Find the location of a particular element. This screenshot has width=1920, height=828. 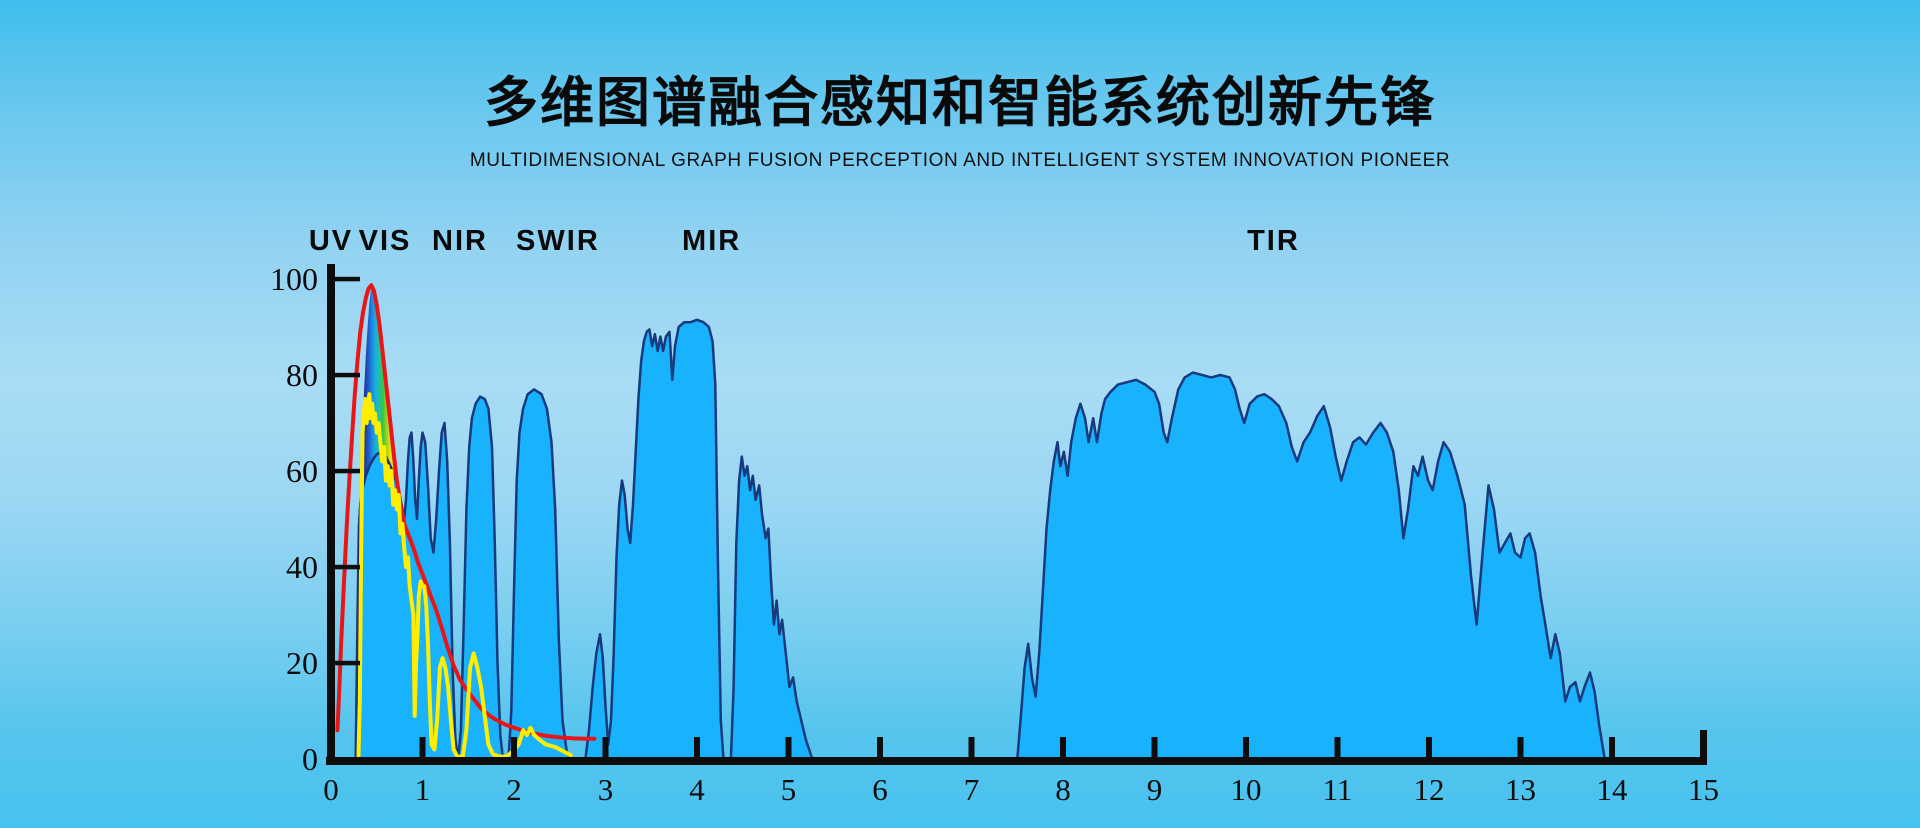

y-tick-label: 60 is located at coordinates (302, 471).